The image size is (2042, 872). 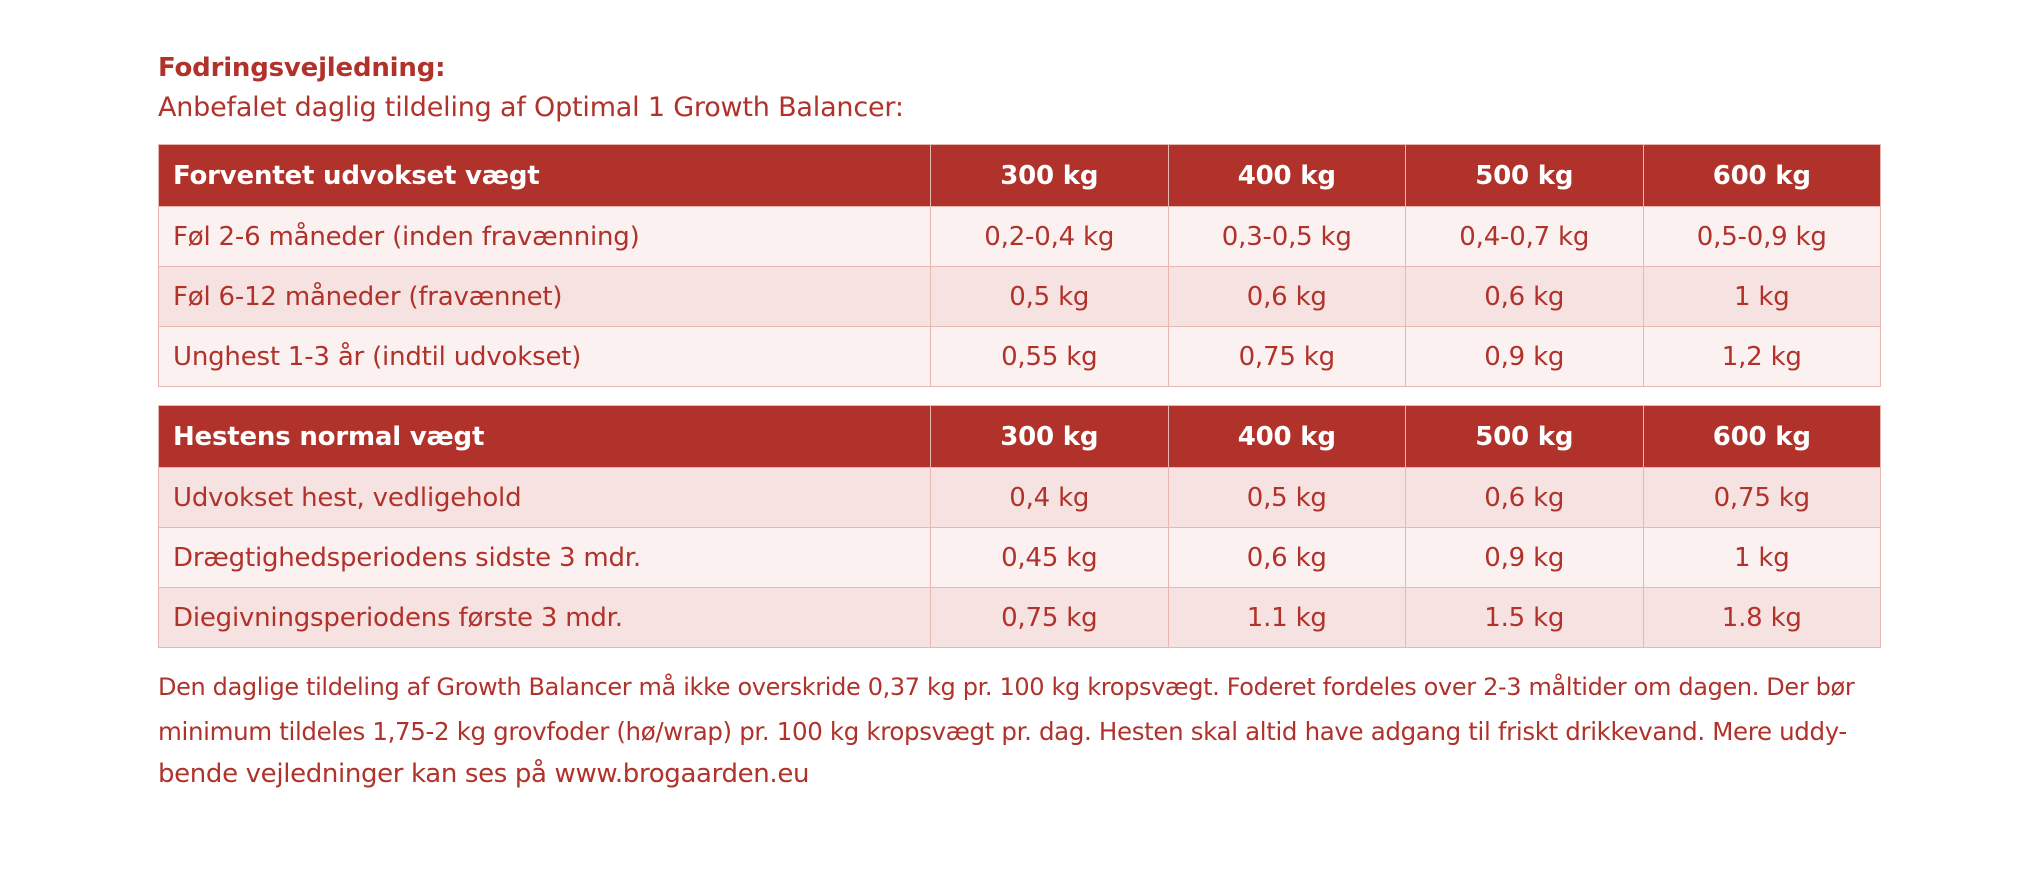 What do you see at coordinates (544, 617) in the screenshot?
I see `row-label: Diegivningsperiodens første 3 mdr.` at bounding box center [544, 617].